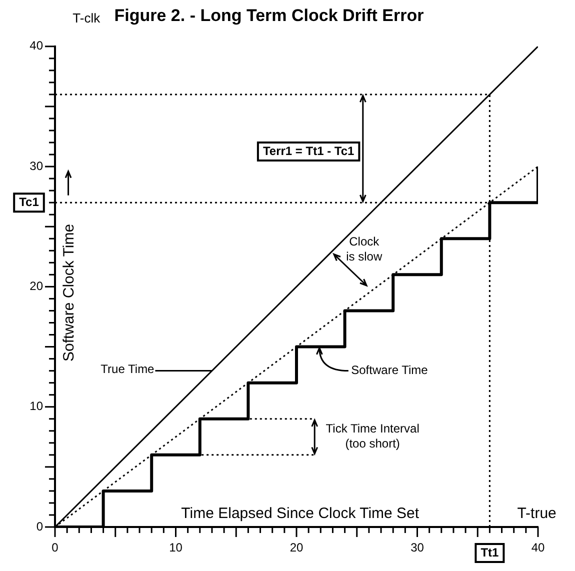 The height and width of the screenshot is (571, 575). What do you see at coordinates (364, 249) in the screenshot?
I see `annotation: Clock is slow` at bounding box center [364, 249].